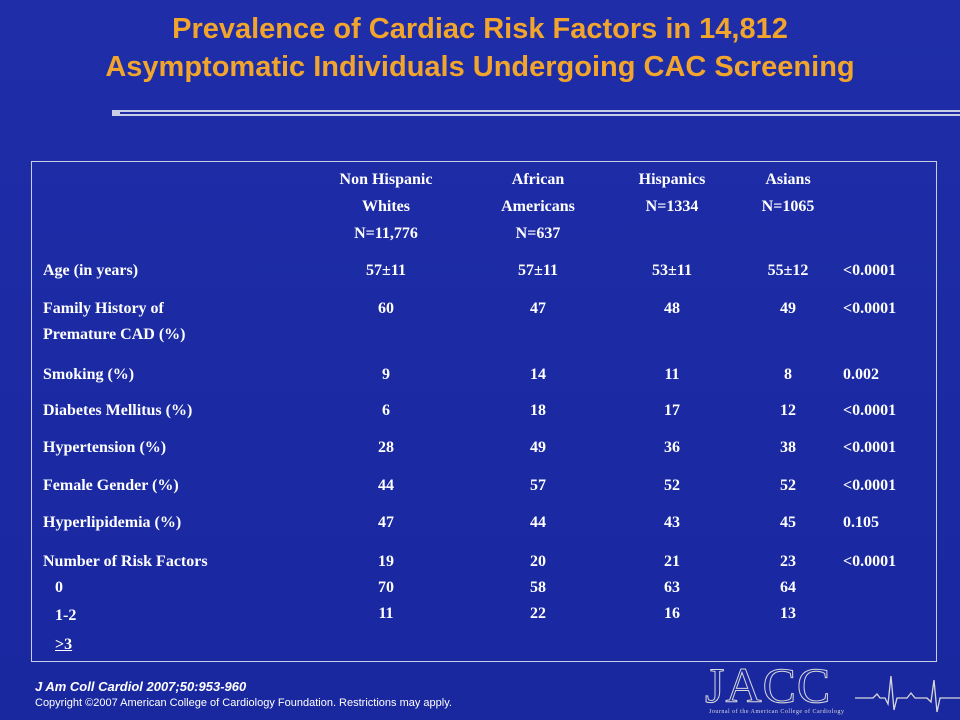 Image resolution: width=960 pixels, height=720 pixels. I want to click on row-label-family-history: Family History of Premature CAD (%), so click(114, 322).